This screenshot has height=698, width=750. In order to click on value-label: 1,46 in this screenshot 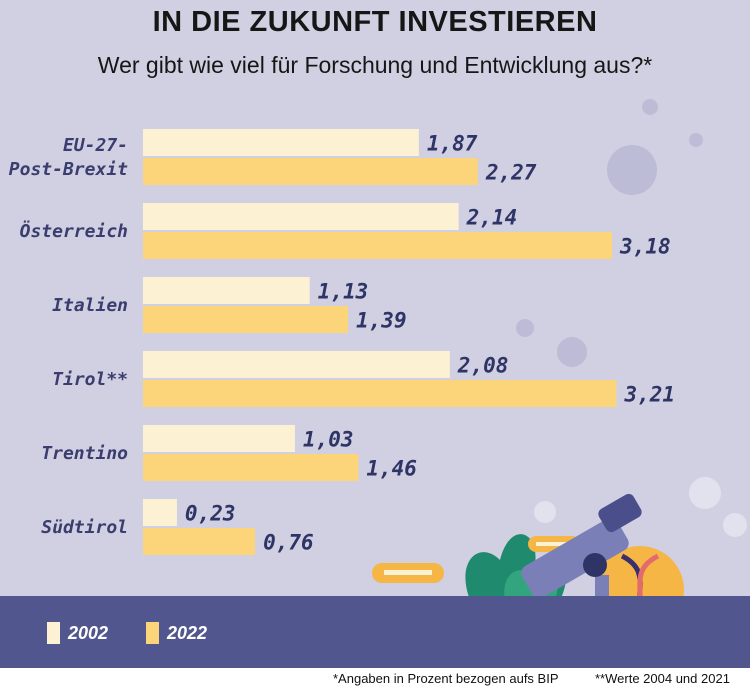, I will do `click(391, 469)`.